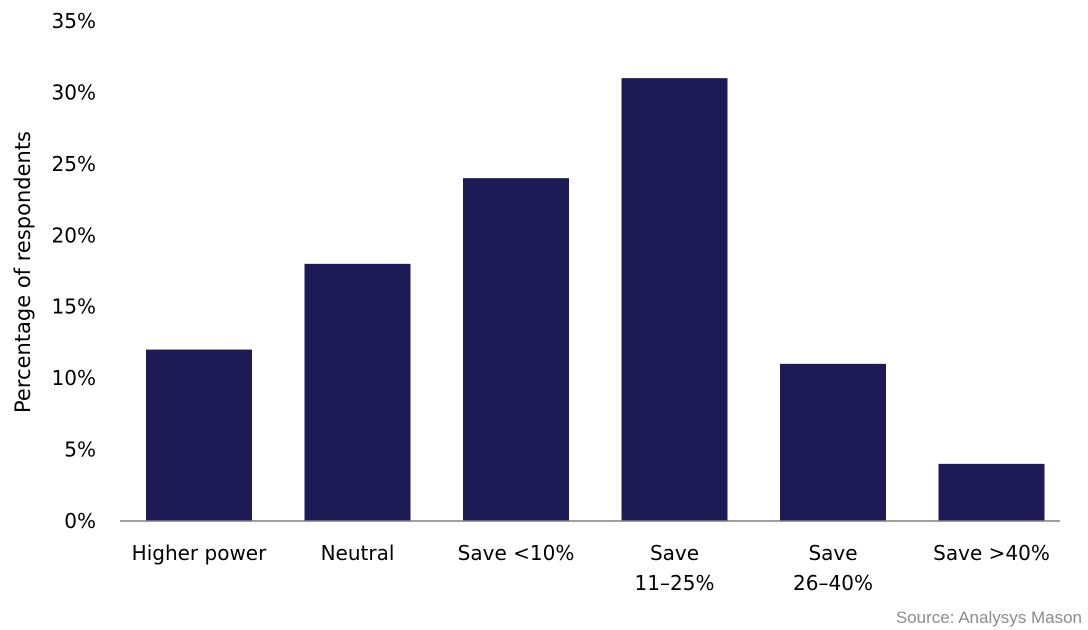 The height and width of the screenshot is (630, 1088). What do you see at coordinates (74, 307) in the screenshot?
I see `y-tick-label: 15%` at bounding box center [74, 307].